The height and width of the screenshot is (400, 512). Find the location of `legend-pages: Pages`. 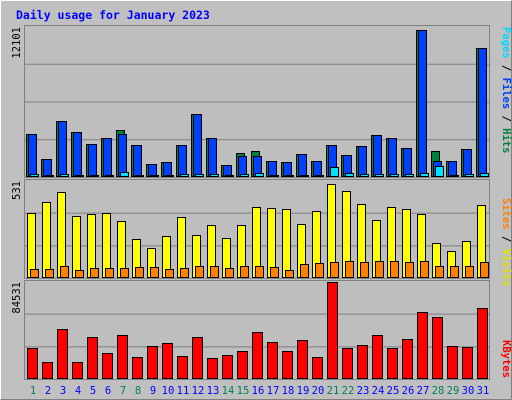

legend-pages: Pages is located at coordinates (506, 43).